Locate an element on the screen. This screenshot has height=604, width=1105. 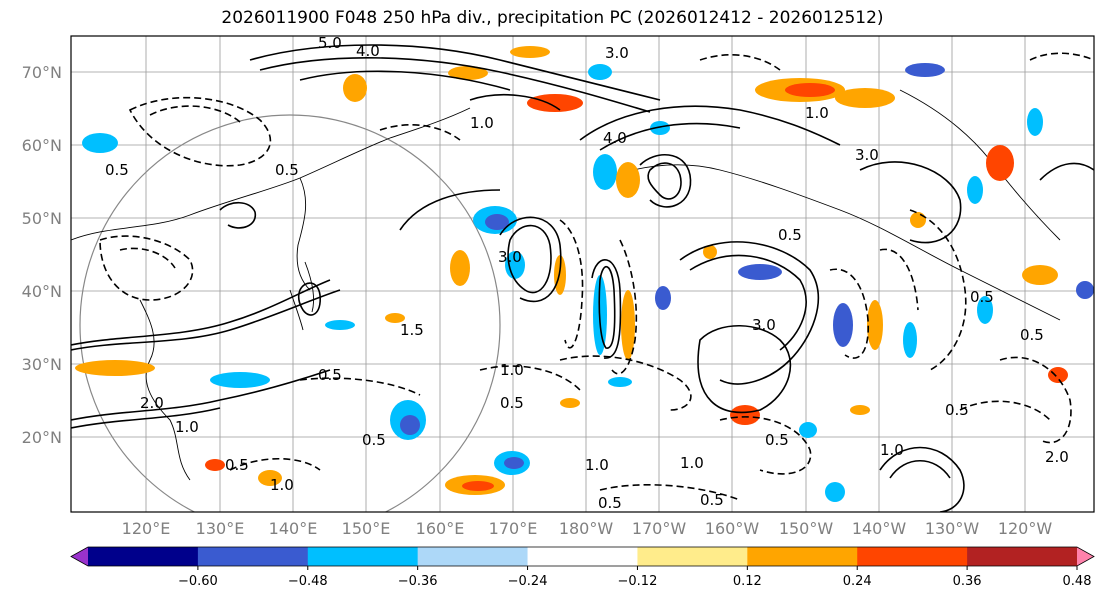
lon-label: 160°E is located at coordinates (440, 528).